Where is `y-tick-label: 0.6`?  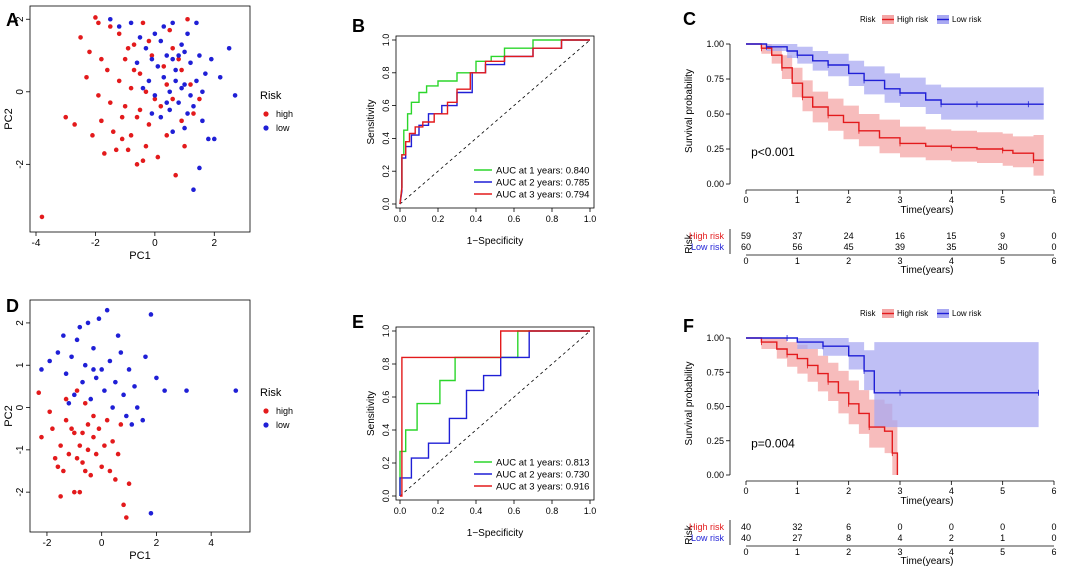
y-tick-label: 0.6 is located at coordinates (386, 397).